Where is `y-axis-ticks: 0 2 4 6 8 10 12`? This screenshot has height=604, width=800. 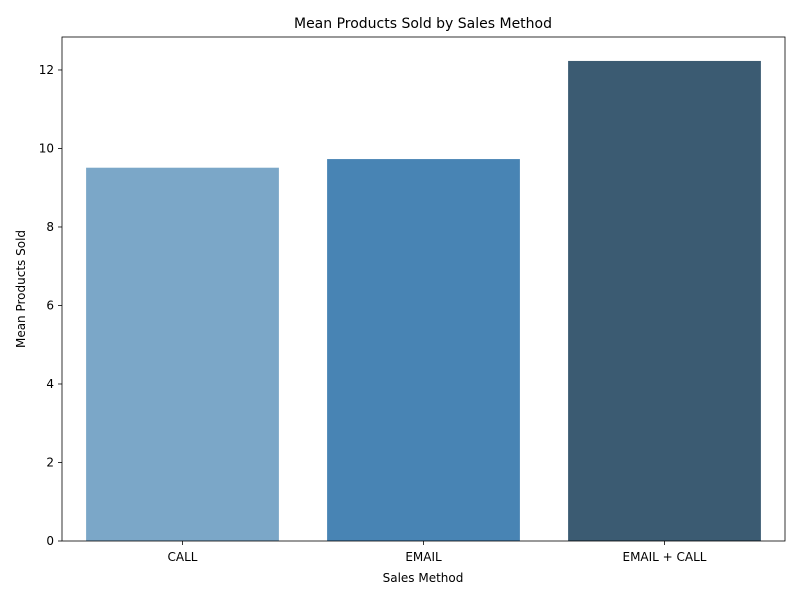 y-axis-ticks: 0 2 4 6 8 10 12 is located at coordinates (50, 305).